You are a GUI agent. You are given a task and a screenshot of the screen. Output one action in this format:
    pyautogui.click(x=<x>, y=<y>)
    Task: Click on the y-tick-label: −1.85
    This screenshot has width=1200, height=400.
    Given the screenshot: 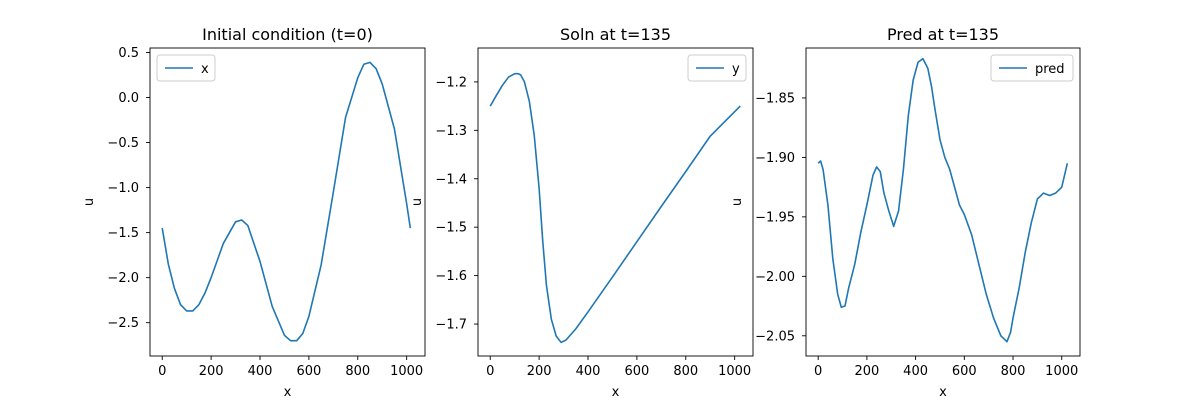 What is the action you would take?
    pyautogui.click(x=775, y=98)
    